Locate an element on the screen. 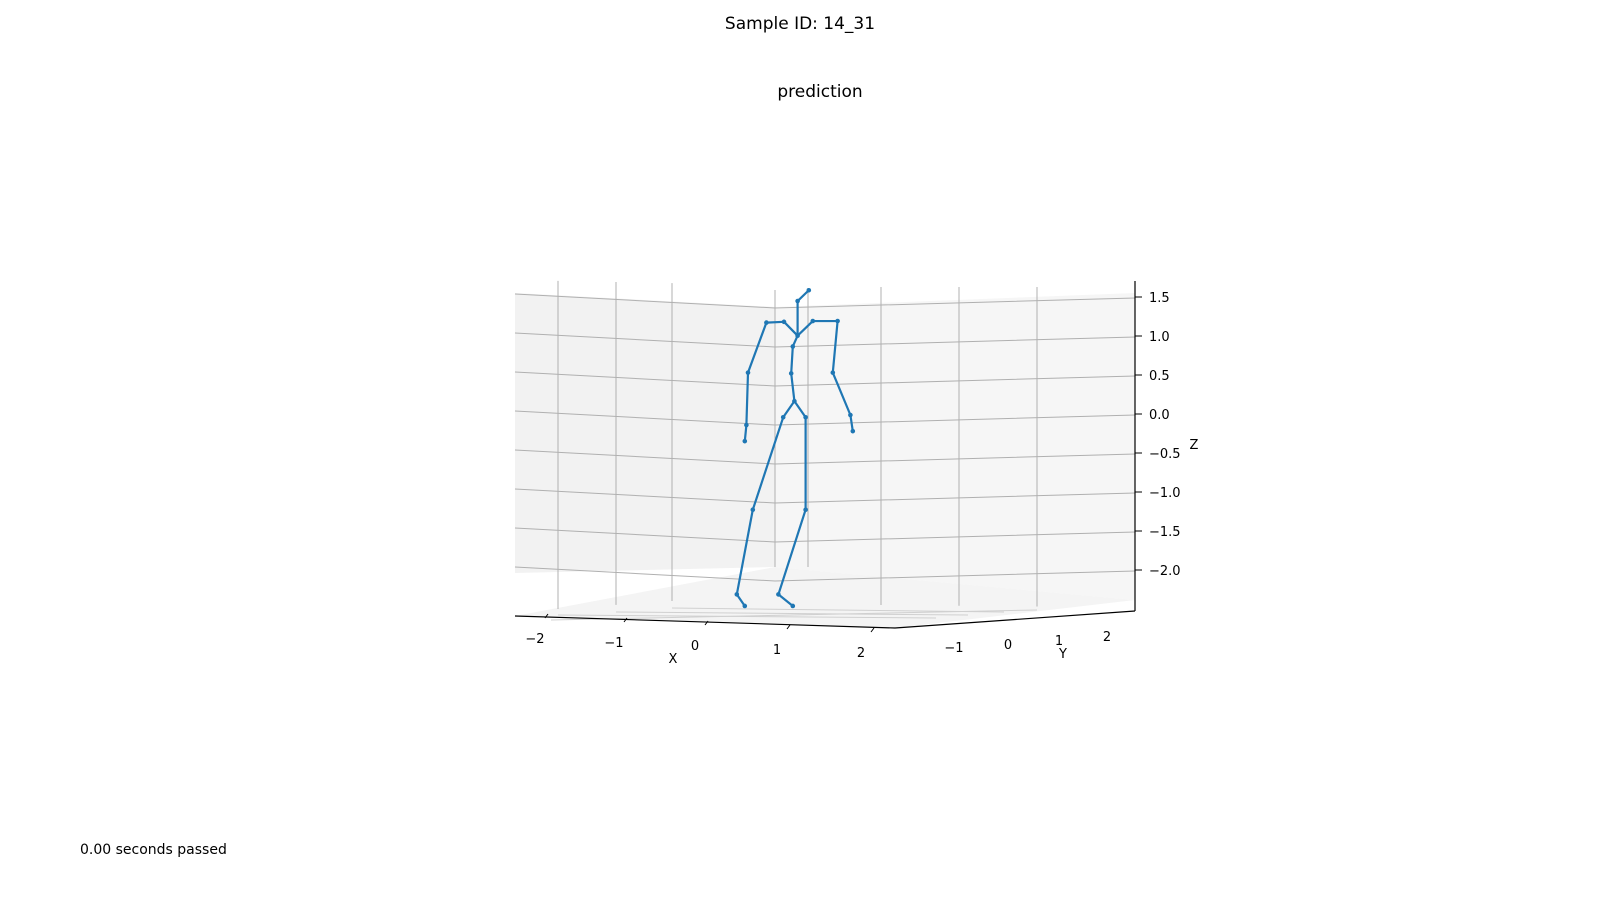 The image size is (1600, 900). z-grid-line is located at coordinates (825, 574).